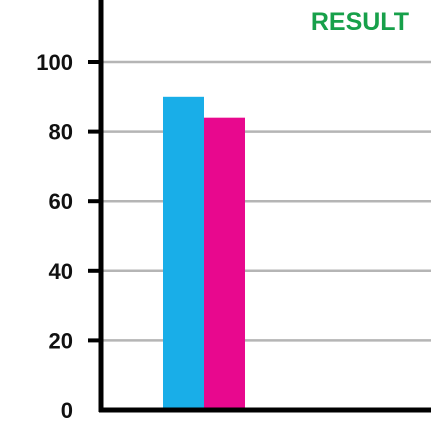 The height and width of the screenshot is (427, 431). I want to click on bars, so click(204, 253).